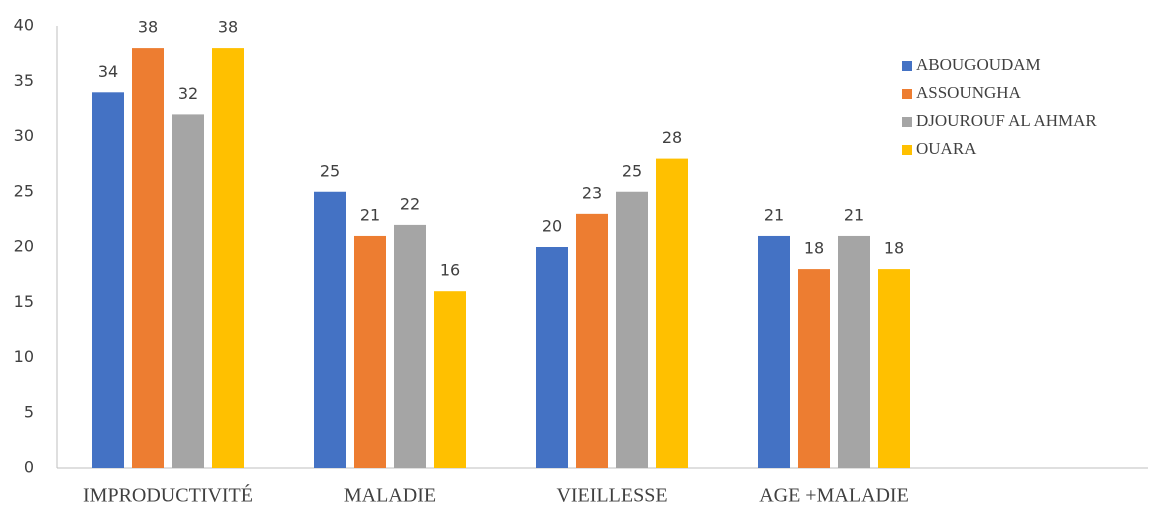 The width and height of the screenshot is (1150, 512). What do you see at coordinates (969, 92) in the screenshot?
I see `legend-label: ASSOUNGHA` at bounding box center [969, 92].